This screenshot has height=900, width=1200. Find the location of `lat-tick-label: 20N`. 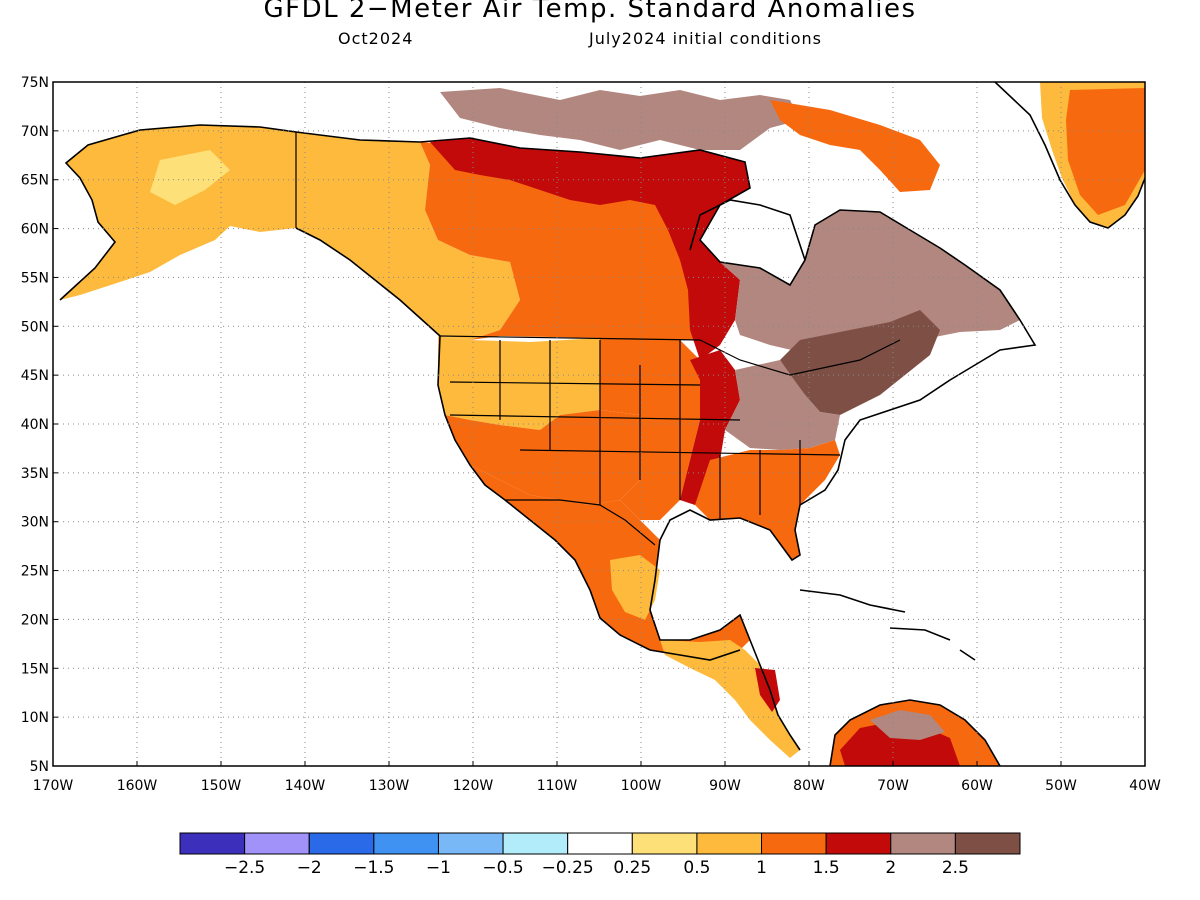

lat-tick-label: 20N is located at coordinates (35, 620).